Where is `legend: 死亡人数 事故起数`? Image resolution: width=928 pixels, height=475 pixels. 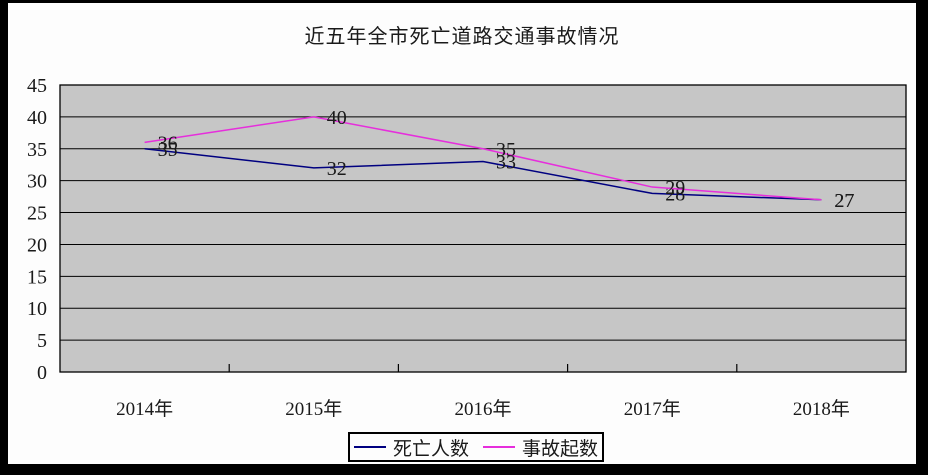 legend: 死亡人数 事故起数 is located at coordinates (476, 447).